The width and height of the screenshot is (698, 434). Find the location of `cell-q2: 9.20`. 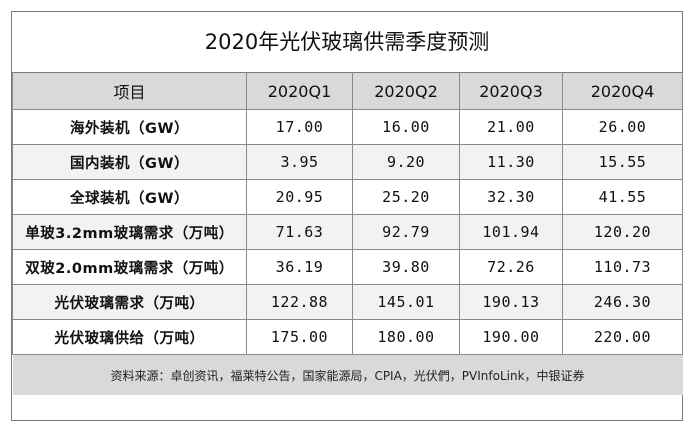

cell-q2: 9.20 is located at coordinates (406, 162).